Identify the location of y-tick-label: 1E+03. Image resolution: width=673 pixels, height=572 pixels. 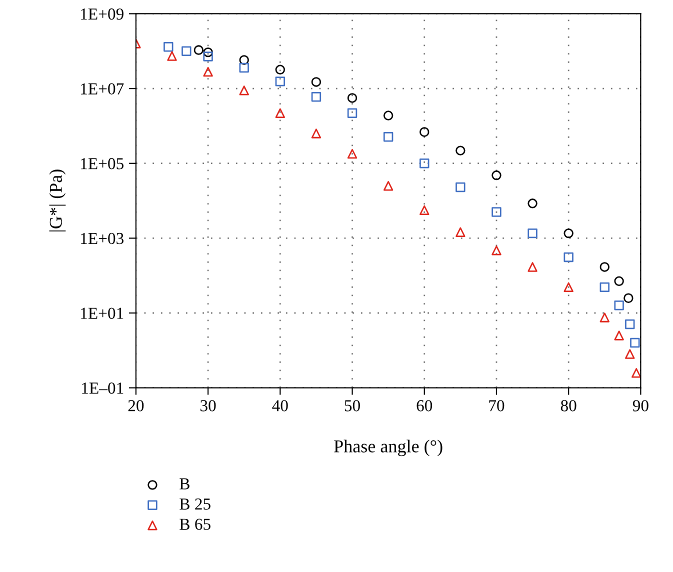
(102, 238).